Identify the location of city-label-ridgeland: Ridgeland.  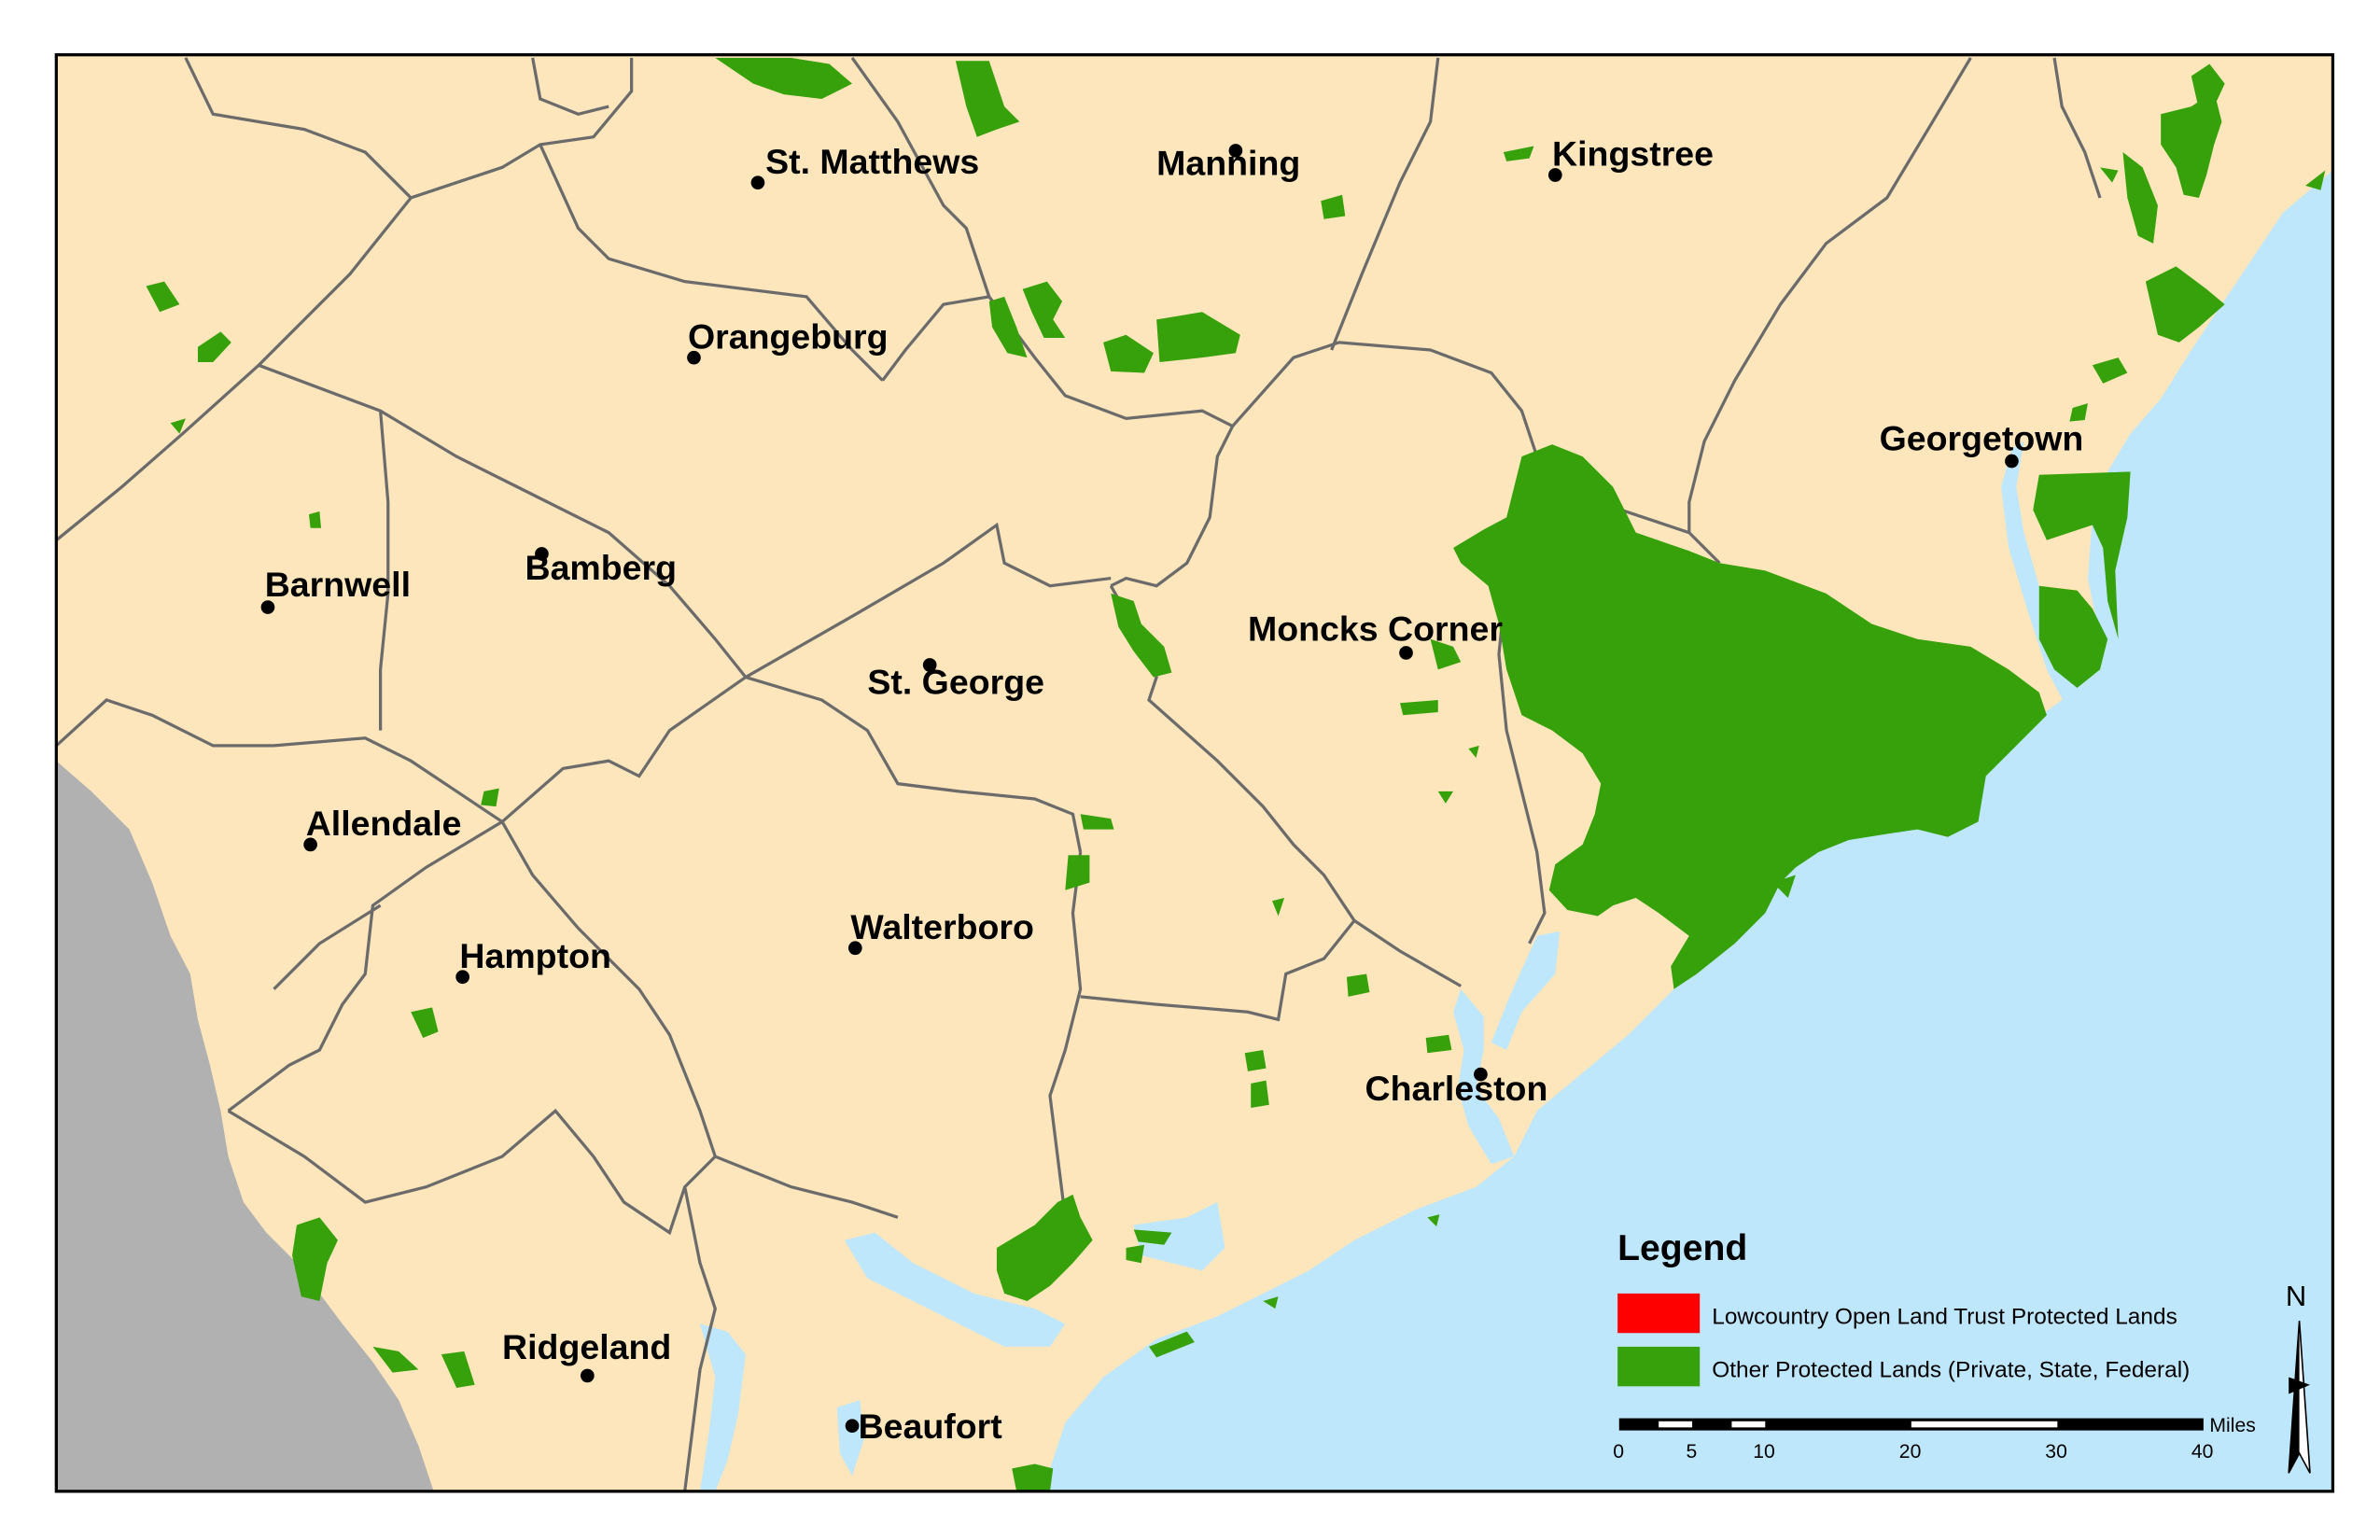
(586, 1346).